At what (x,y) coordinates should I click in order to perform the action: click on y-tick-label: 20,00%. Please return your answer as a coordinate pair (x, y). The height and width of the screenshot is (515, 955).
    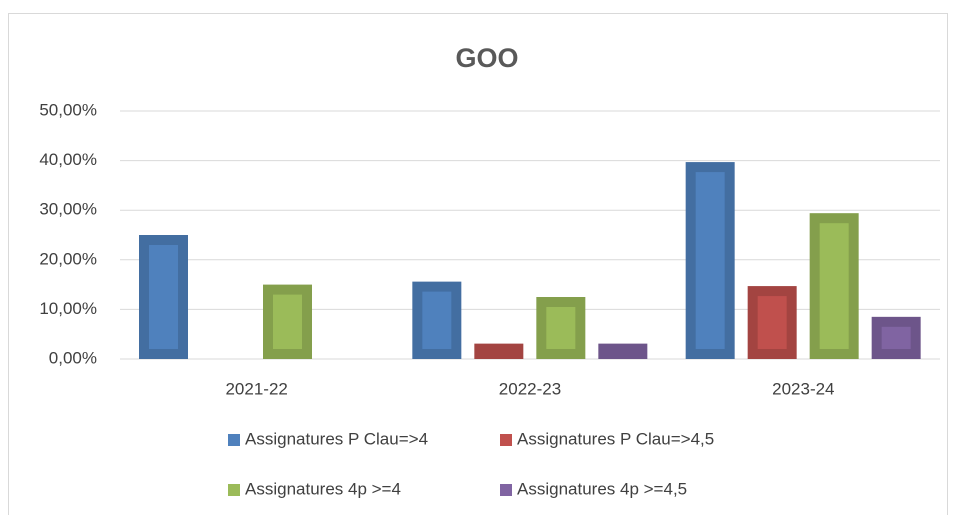
    Looking at the image, I should click on (68, 258).